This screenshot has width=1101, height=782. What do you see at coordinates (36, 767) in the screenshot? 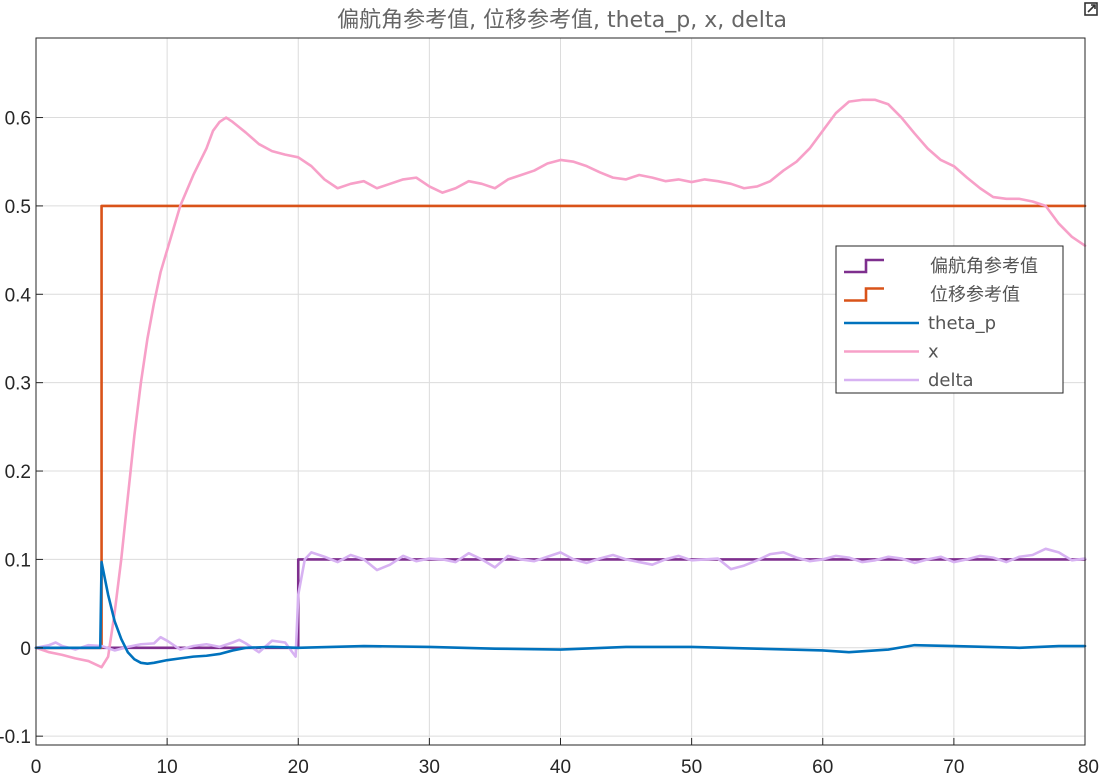
I see `x-tick-label-0: 0` at bounding box center [36, 767].